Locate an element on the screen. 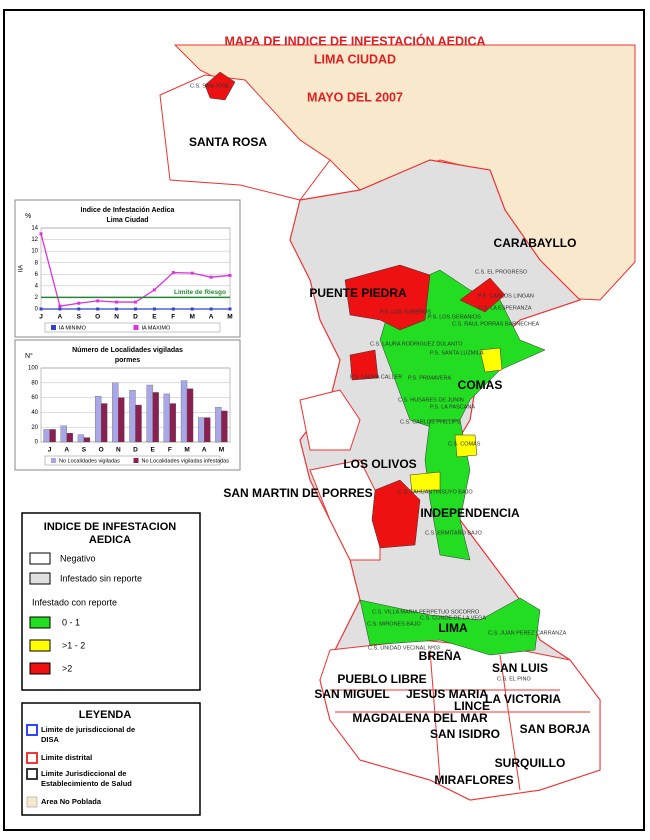  legend-label: IA MINIMO is located at coordinates (73, 328).